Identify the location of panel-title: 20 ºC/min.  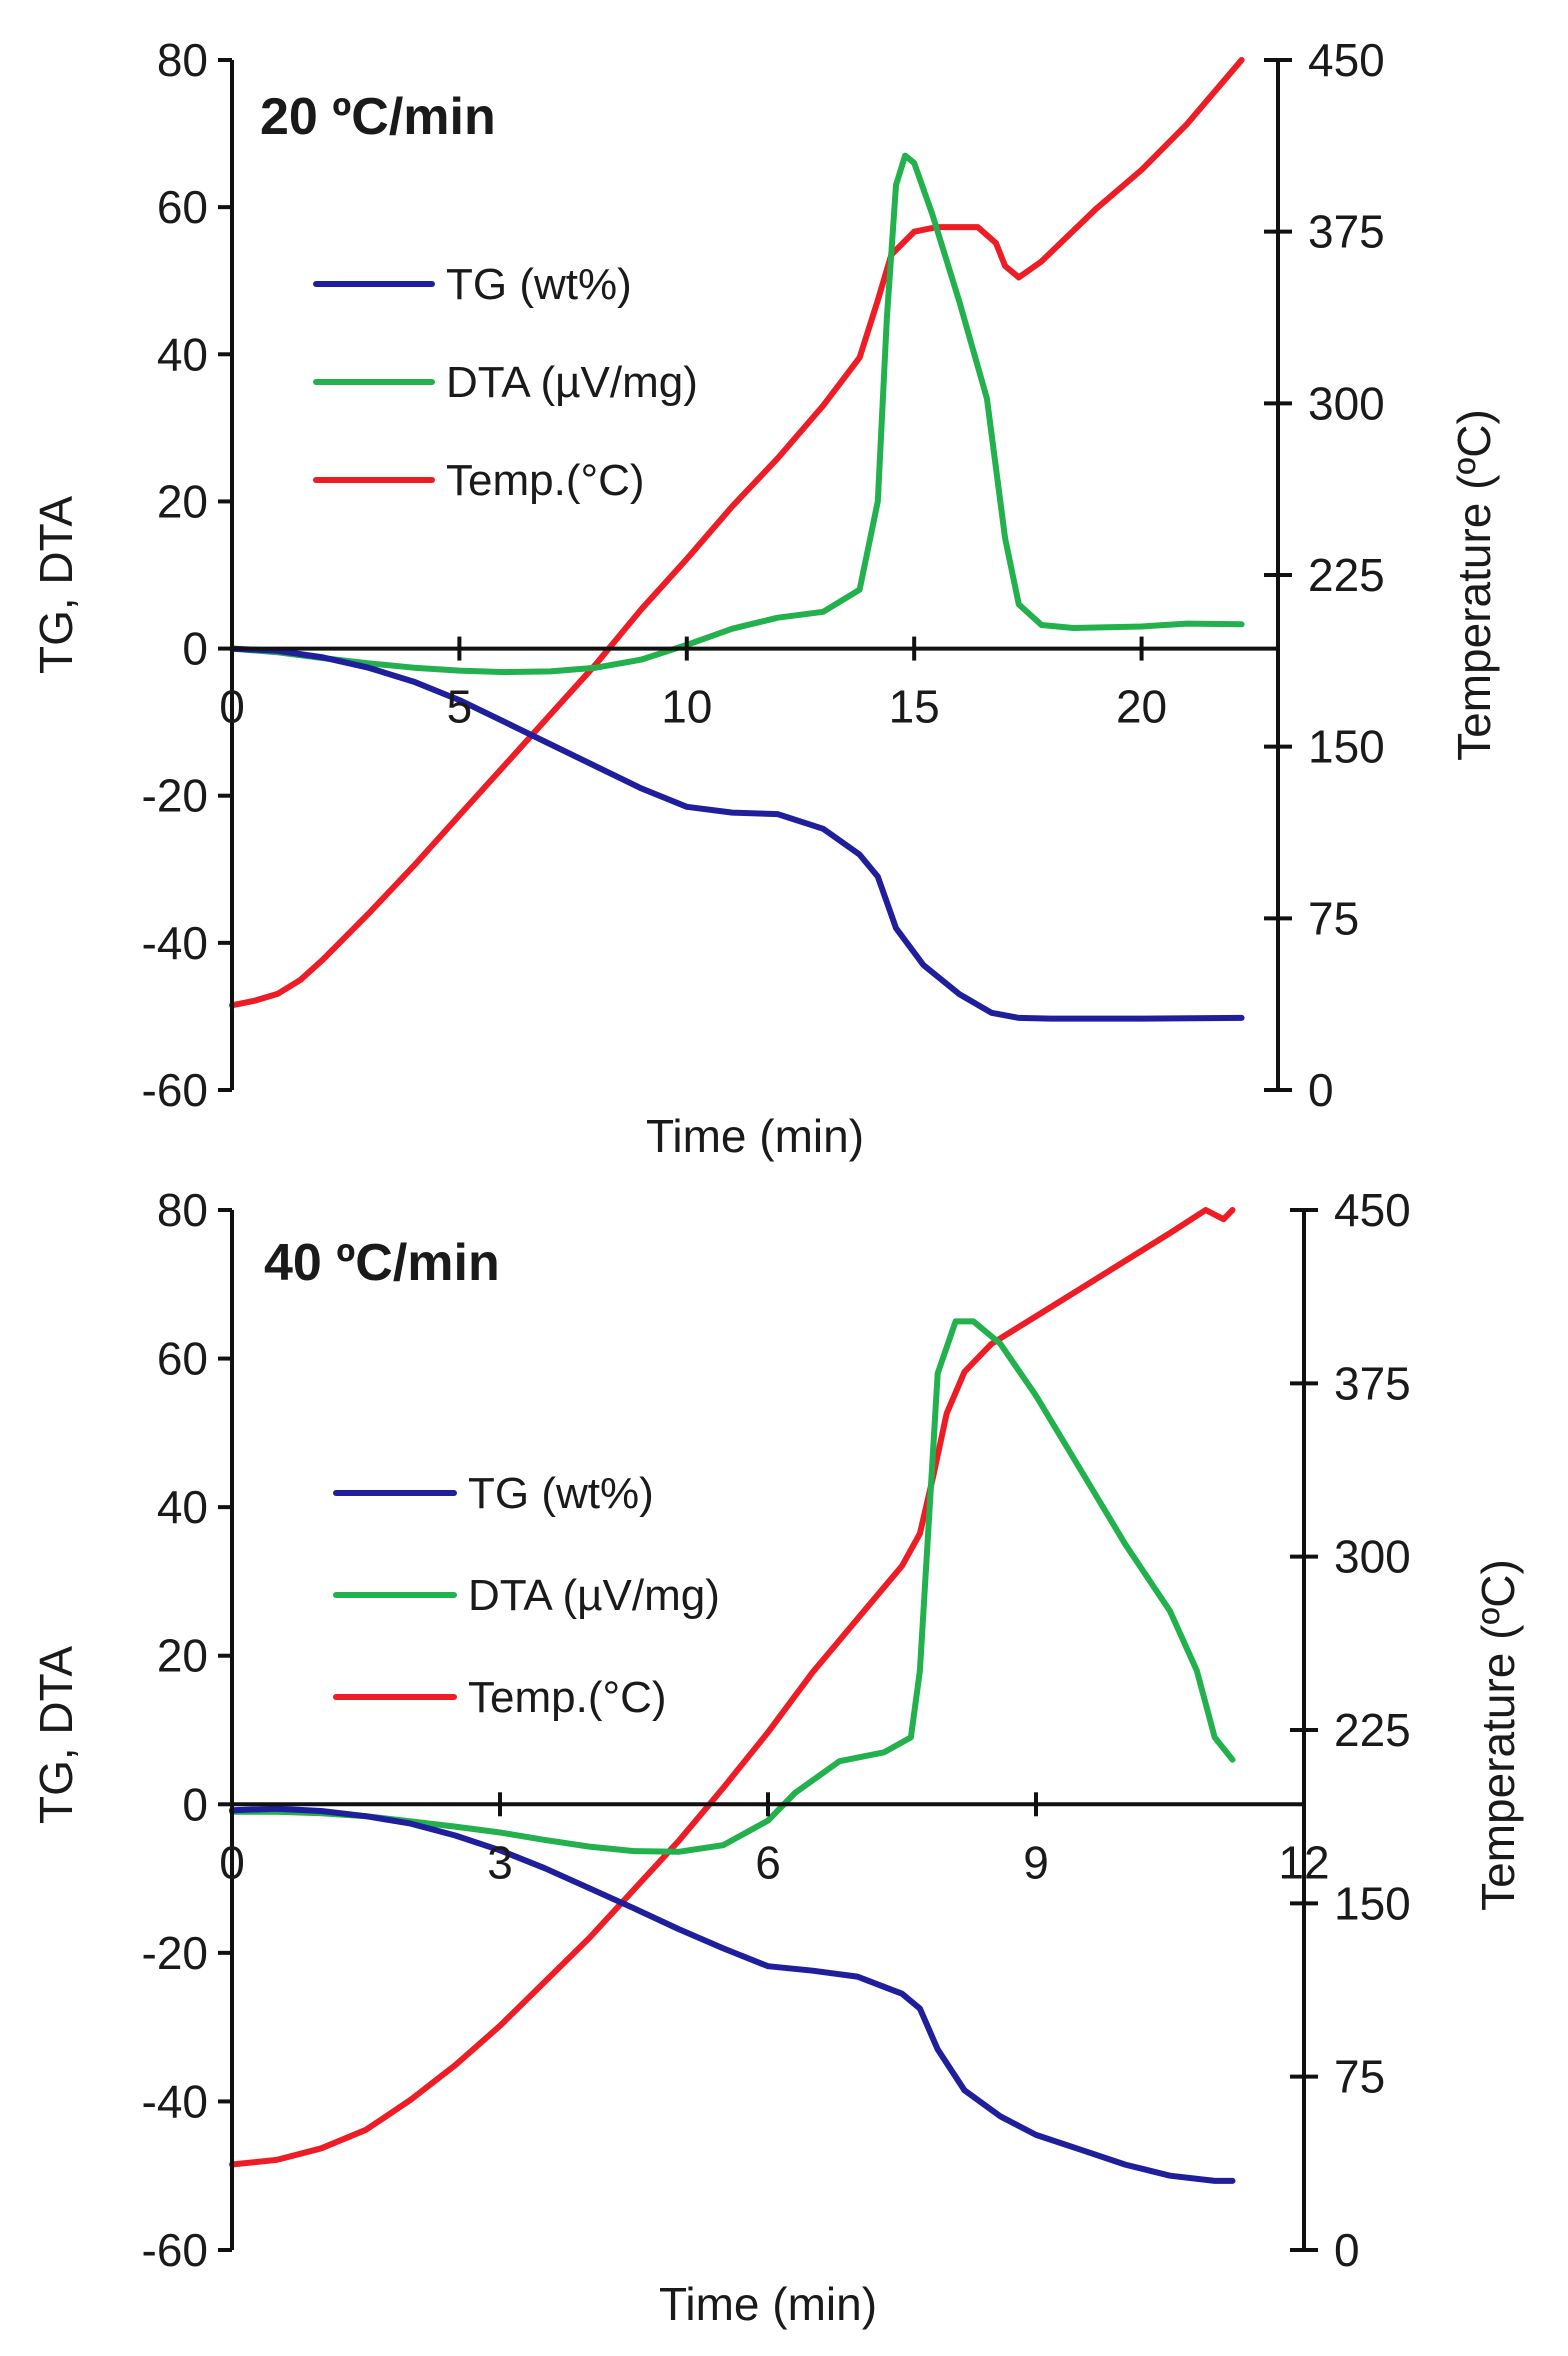
(378, 117).